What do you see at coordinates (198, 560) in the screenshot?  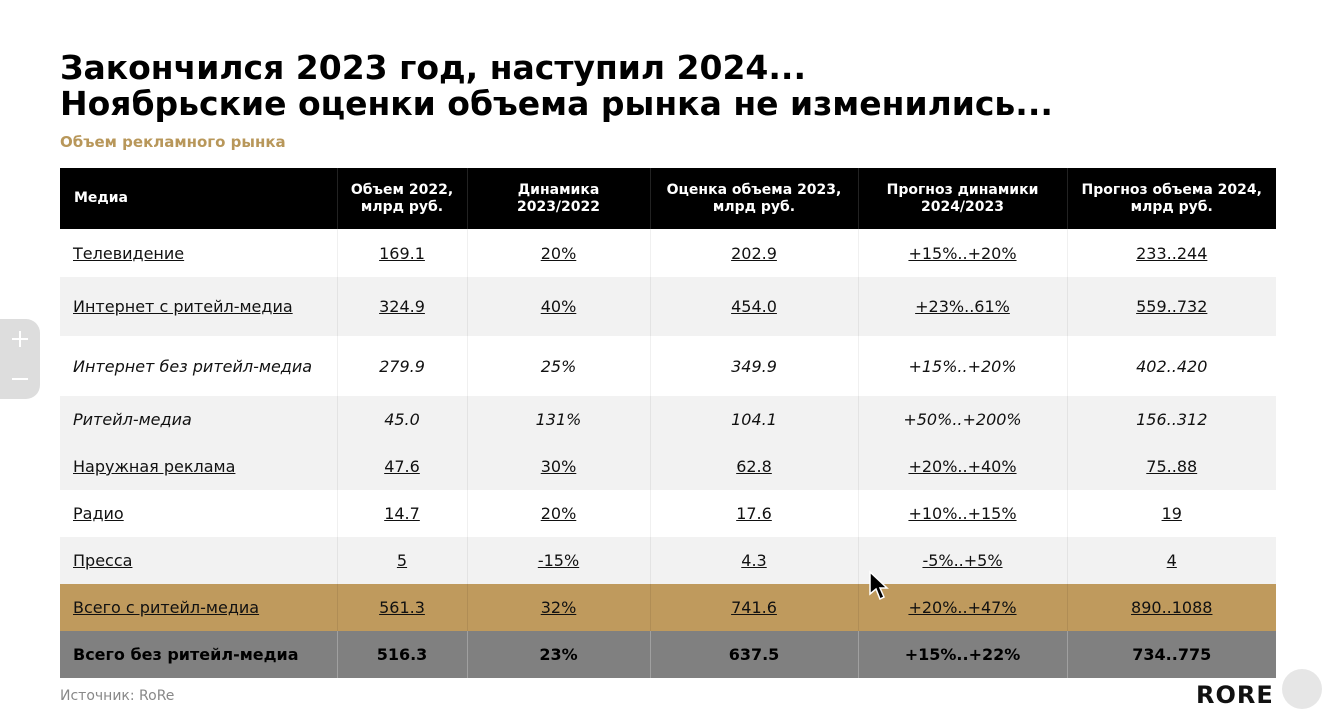 I see `table-cell: Пресса` at bounding box center [198, 560].